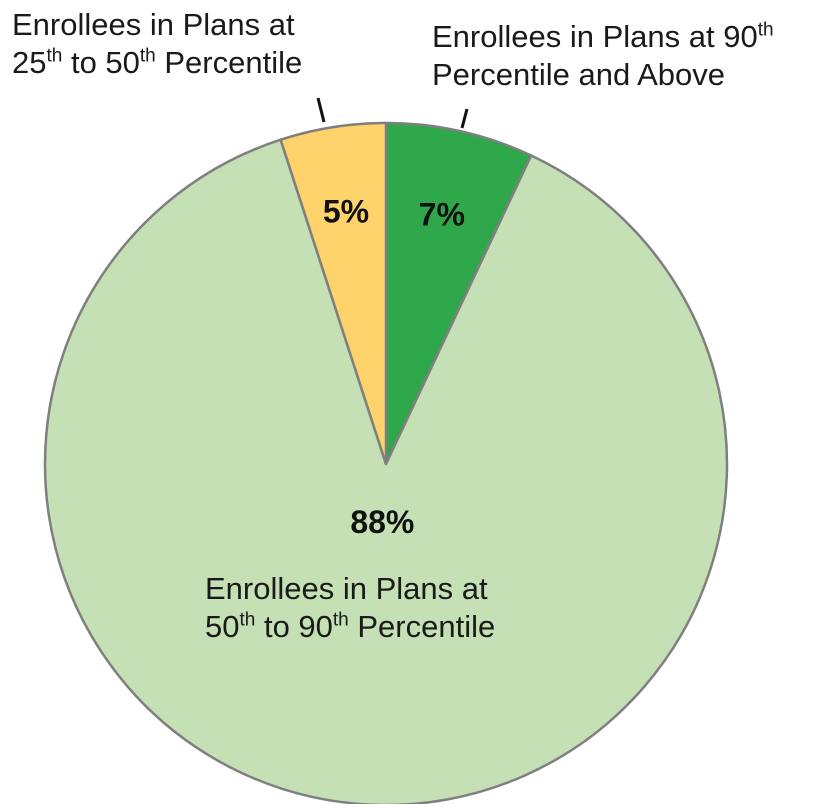  What do you see at coordinates (346, 211) in the screenshot?
I see `value-label: 5%` at bounding box center [346, 211].